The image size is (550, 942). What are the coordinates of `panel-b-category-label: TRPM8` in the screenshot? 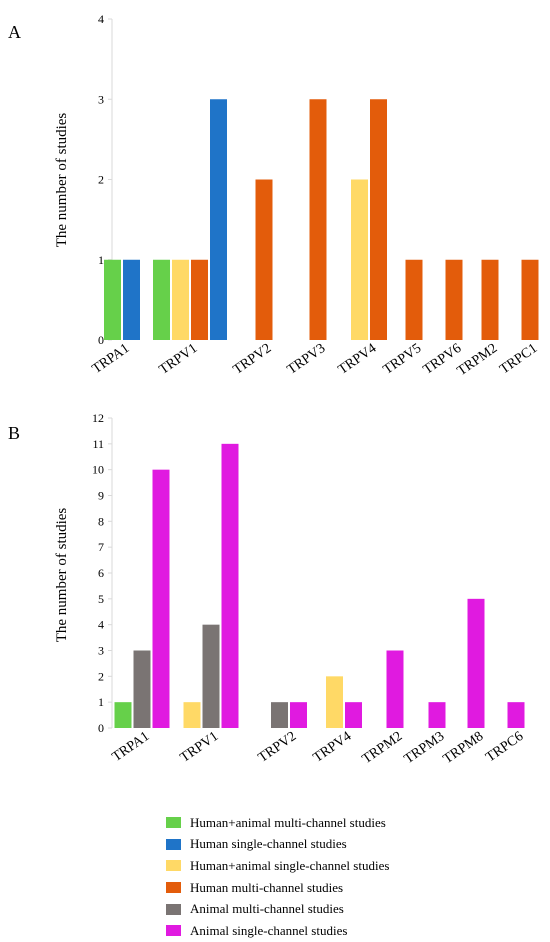 It's located at (464, 748).